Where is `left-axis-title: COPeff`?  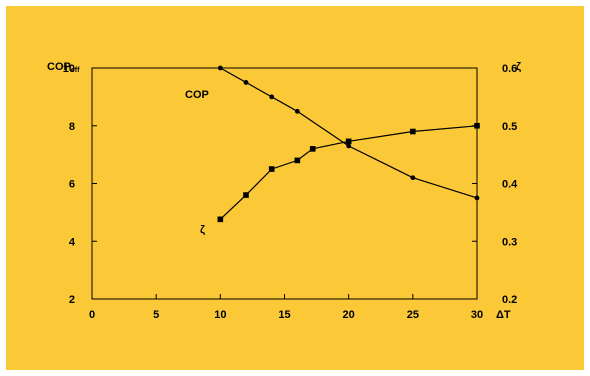
left-axis-title: COPeff is located at coordinates (63, 67).